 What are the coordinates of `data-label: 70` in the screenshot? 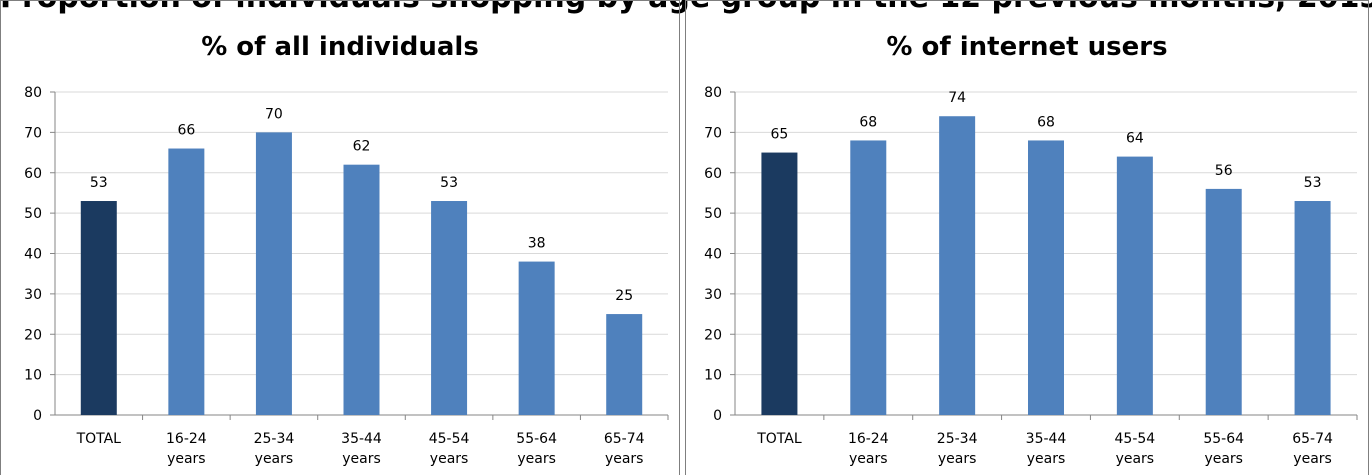 It's located at (274, 114).